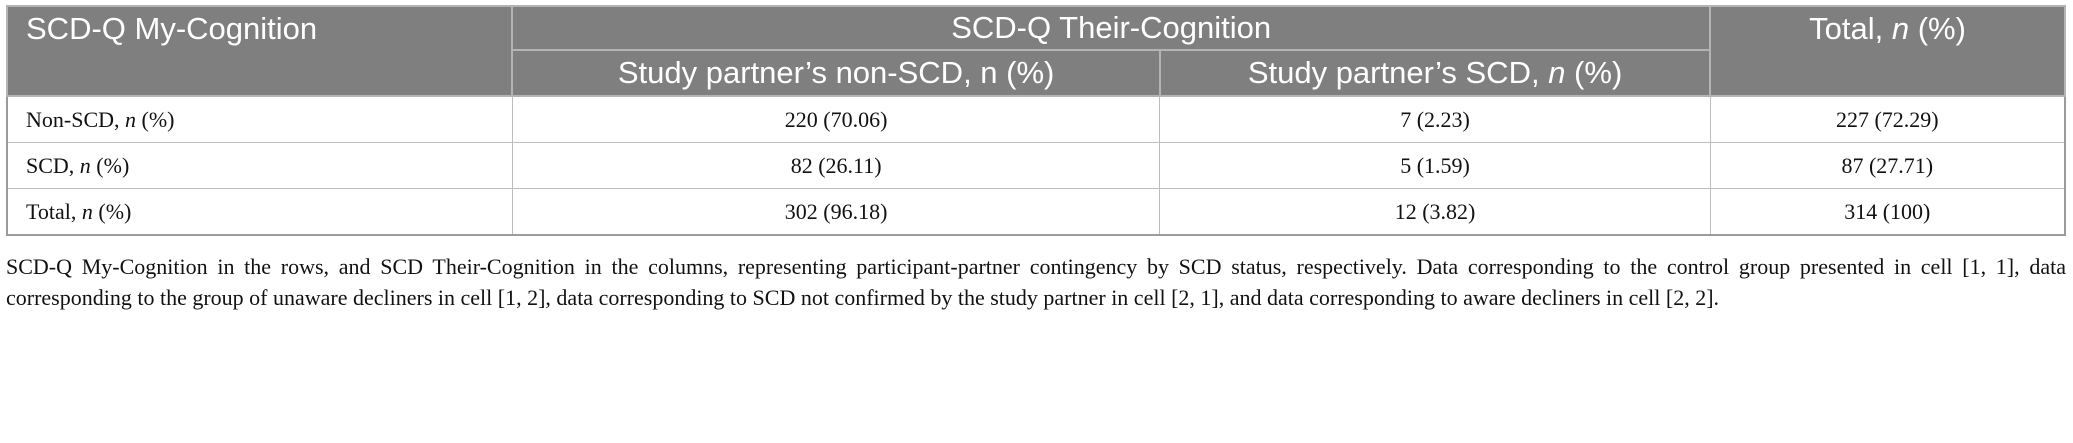 This screenshot has width=2073, height=443. I want to click on header-partner-scd-suffix: (%), so click(1594, 72).